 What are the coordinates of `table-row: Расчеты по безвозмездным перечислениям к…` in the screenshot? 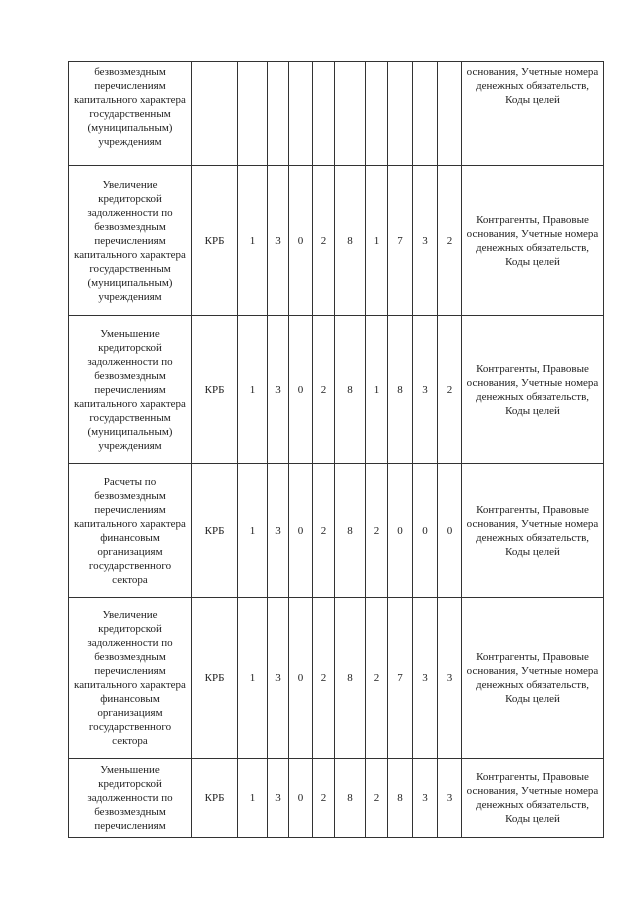 It's located at (336, 530).